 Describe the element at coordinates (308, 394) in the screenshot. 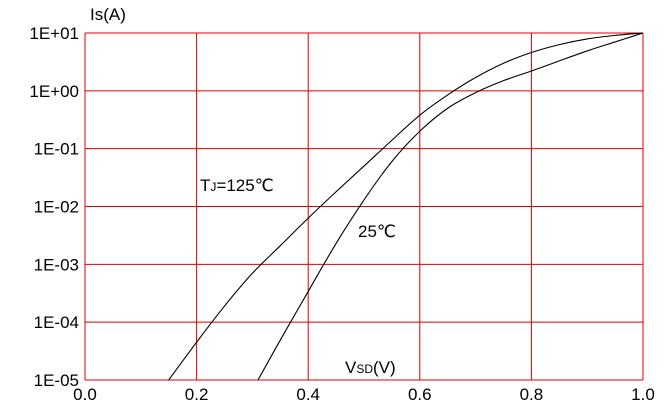

I see `x-tick-label: 0.4` at that location.